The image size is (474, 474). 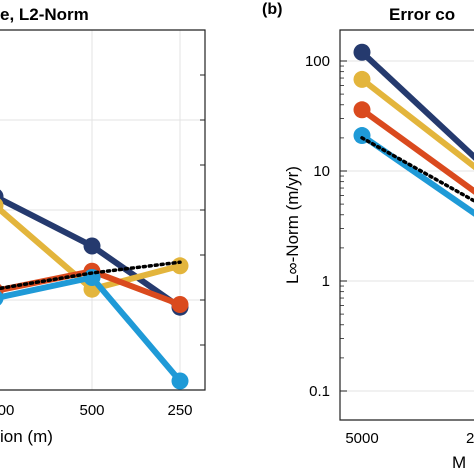 I want to click on panel-a-x-tick-label: 00, so click(x=7, y=410).